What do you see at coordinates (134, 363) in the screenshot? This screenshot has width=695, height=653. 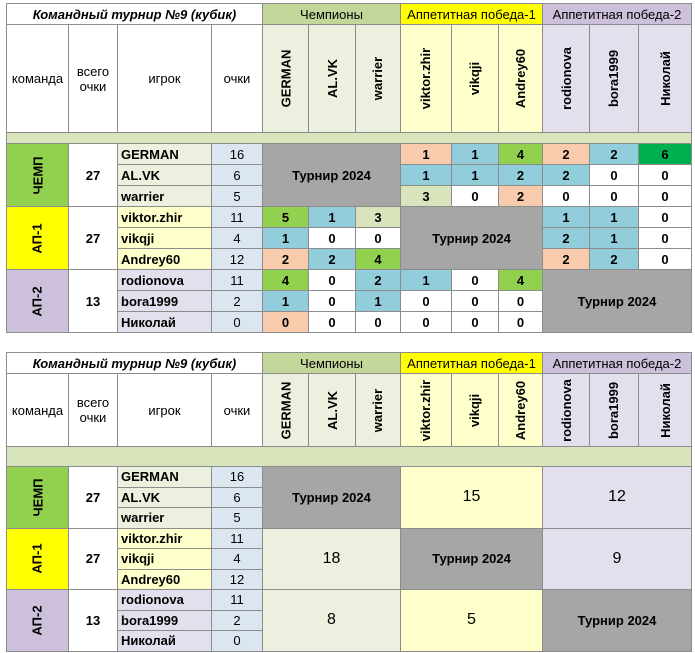 I see `table-title-text: Командный турнир №9 (кубик)` at bounding box center [134, 363].